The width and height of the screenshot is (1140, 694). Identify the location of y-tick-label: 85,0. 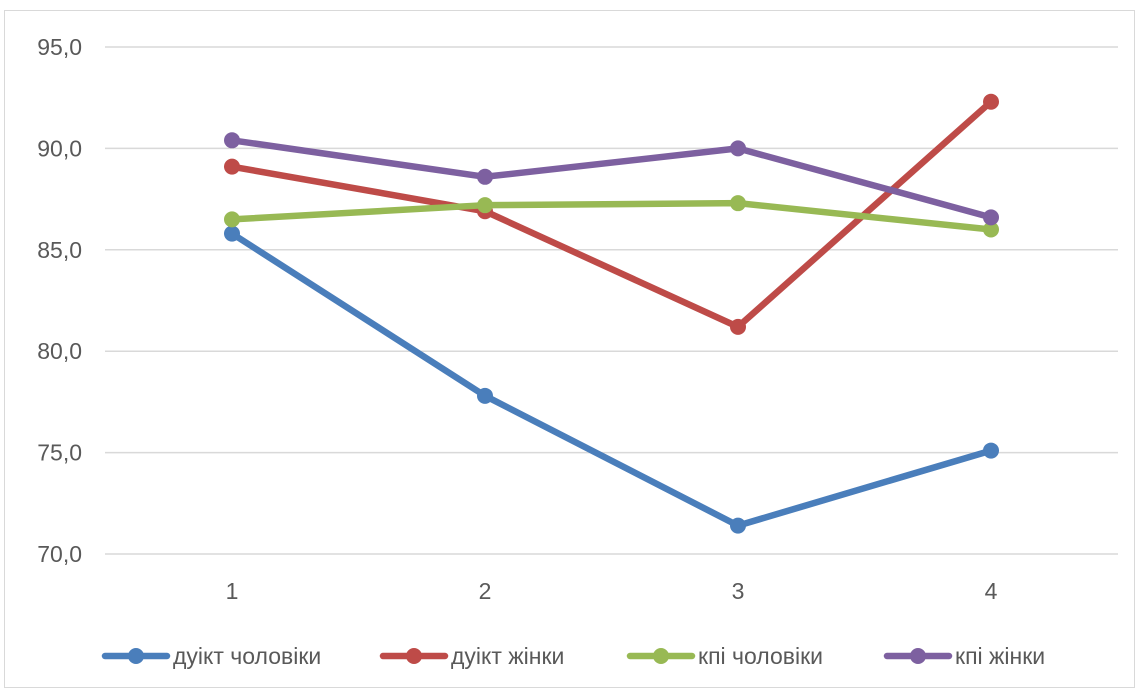
(59, 250).